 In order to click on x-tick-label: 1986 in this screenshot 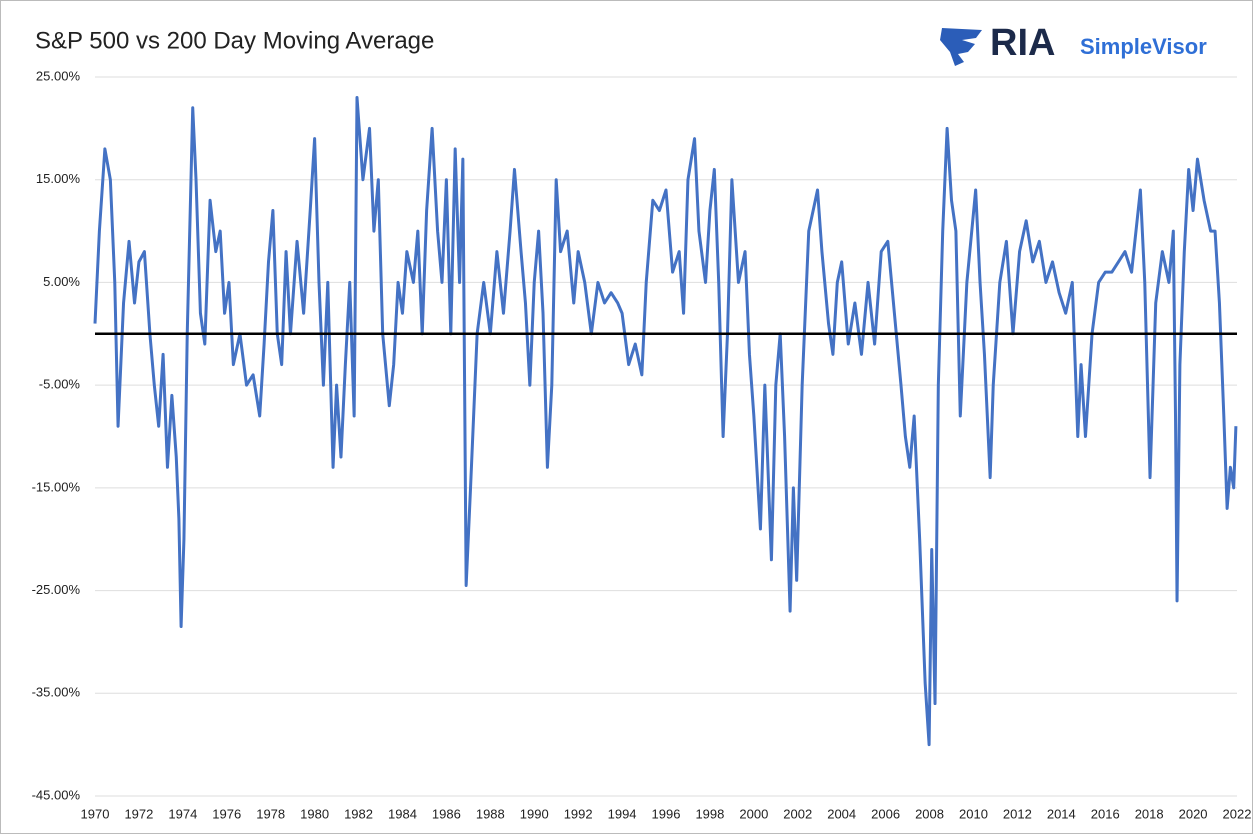, I will do `click(446, 813)`.